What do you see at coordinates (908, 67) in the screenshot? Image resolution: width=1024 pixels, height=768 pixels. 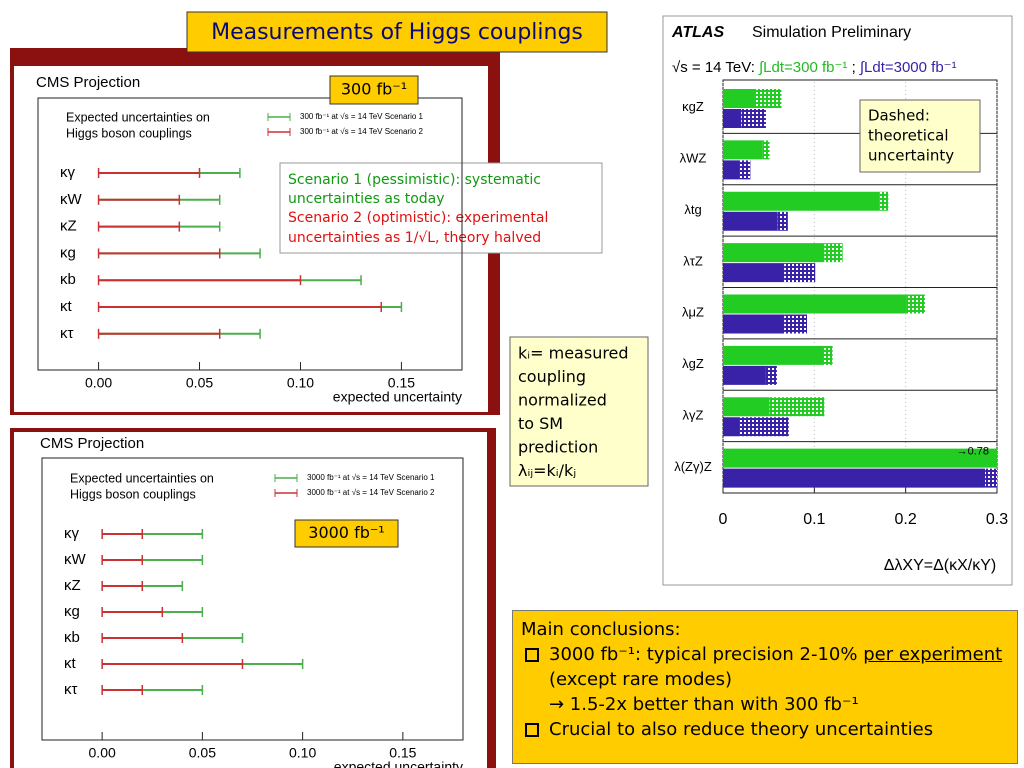 I see `legend-entry: ∫Ldt=3000 fb⁻¹` at bounding box center [908, 67].